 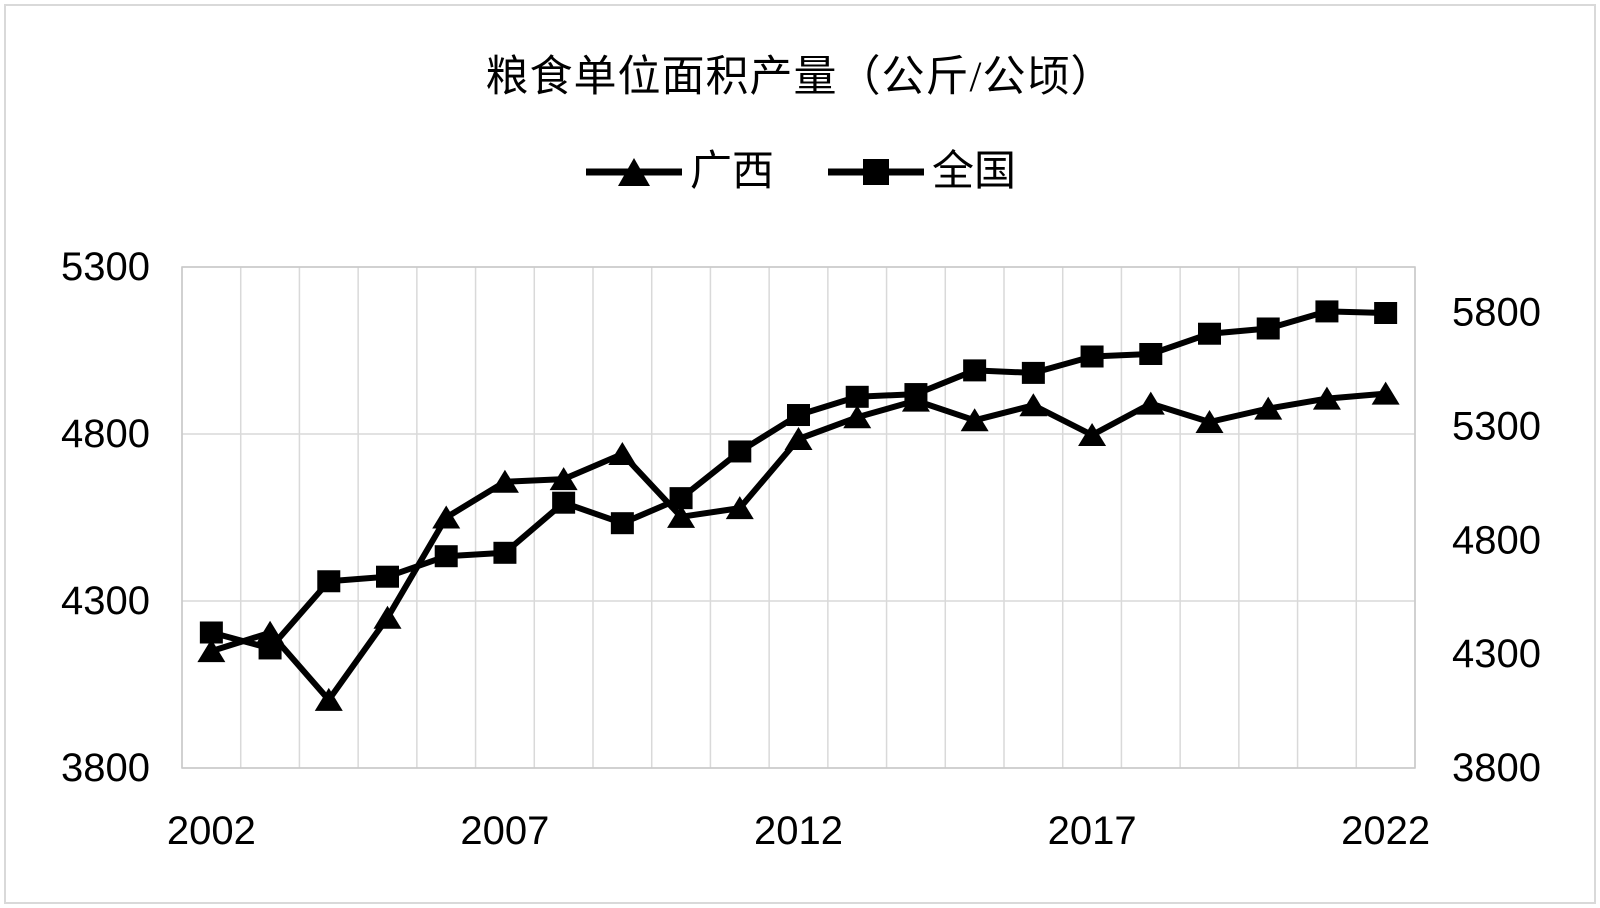 I want to click on right-axis-tick-label: 4800, so click(x=1496, y=540).